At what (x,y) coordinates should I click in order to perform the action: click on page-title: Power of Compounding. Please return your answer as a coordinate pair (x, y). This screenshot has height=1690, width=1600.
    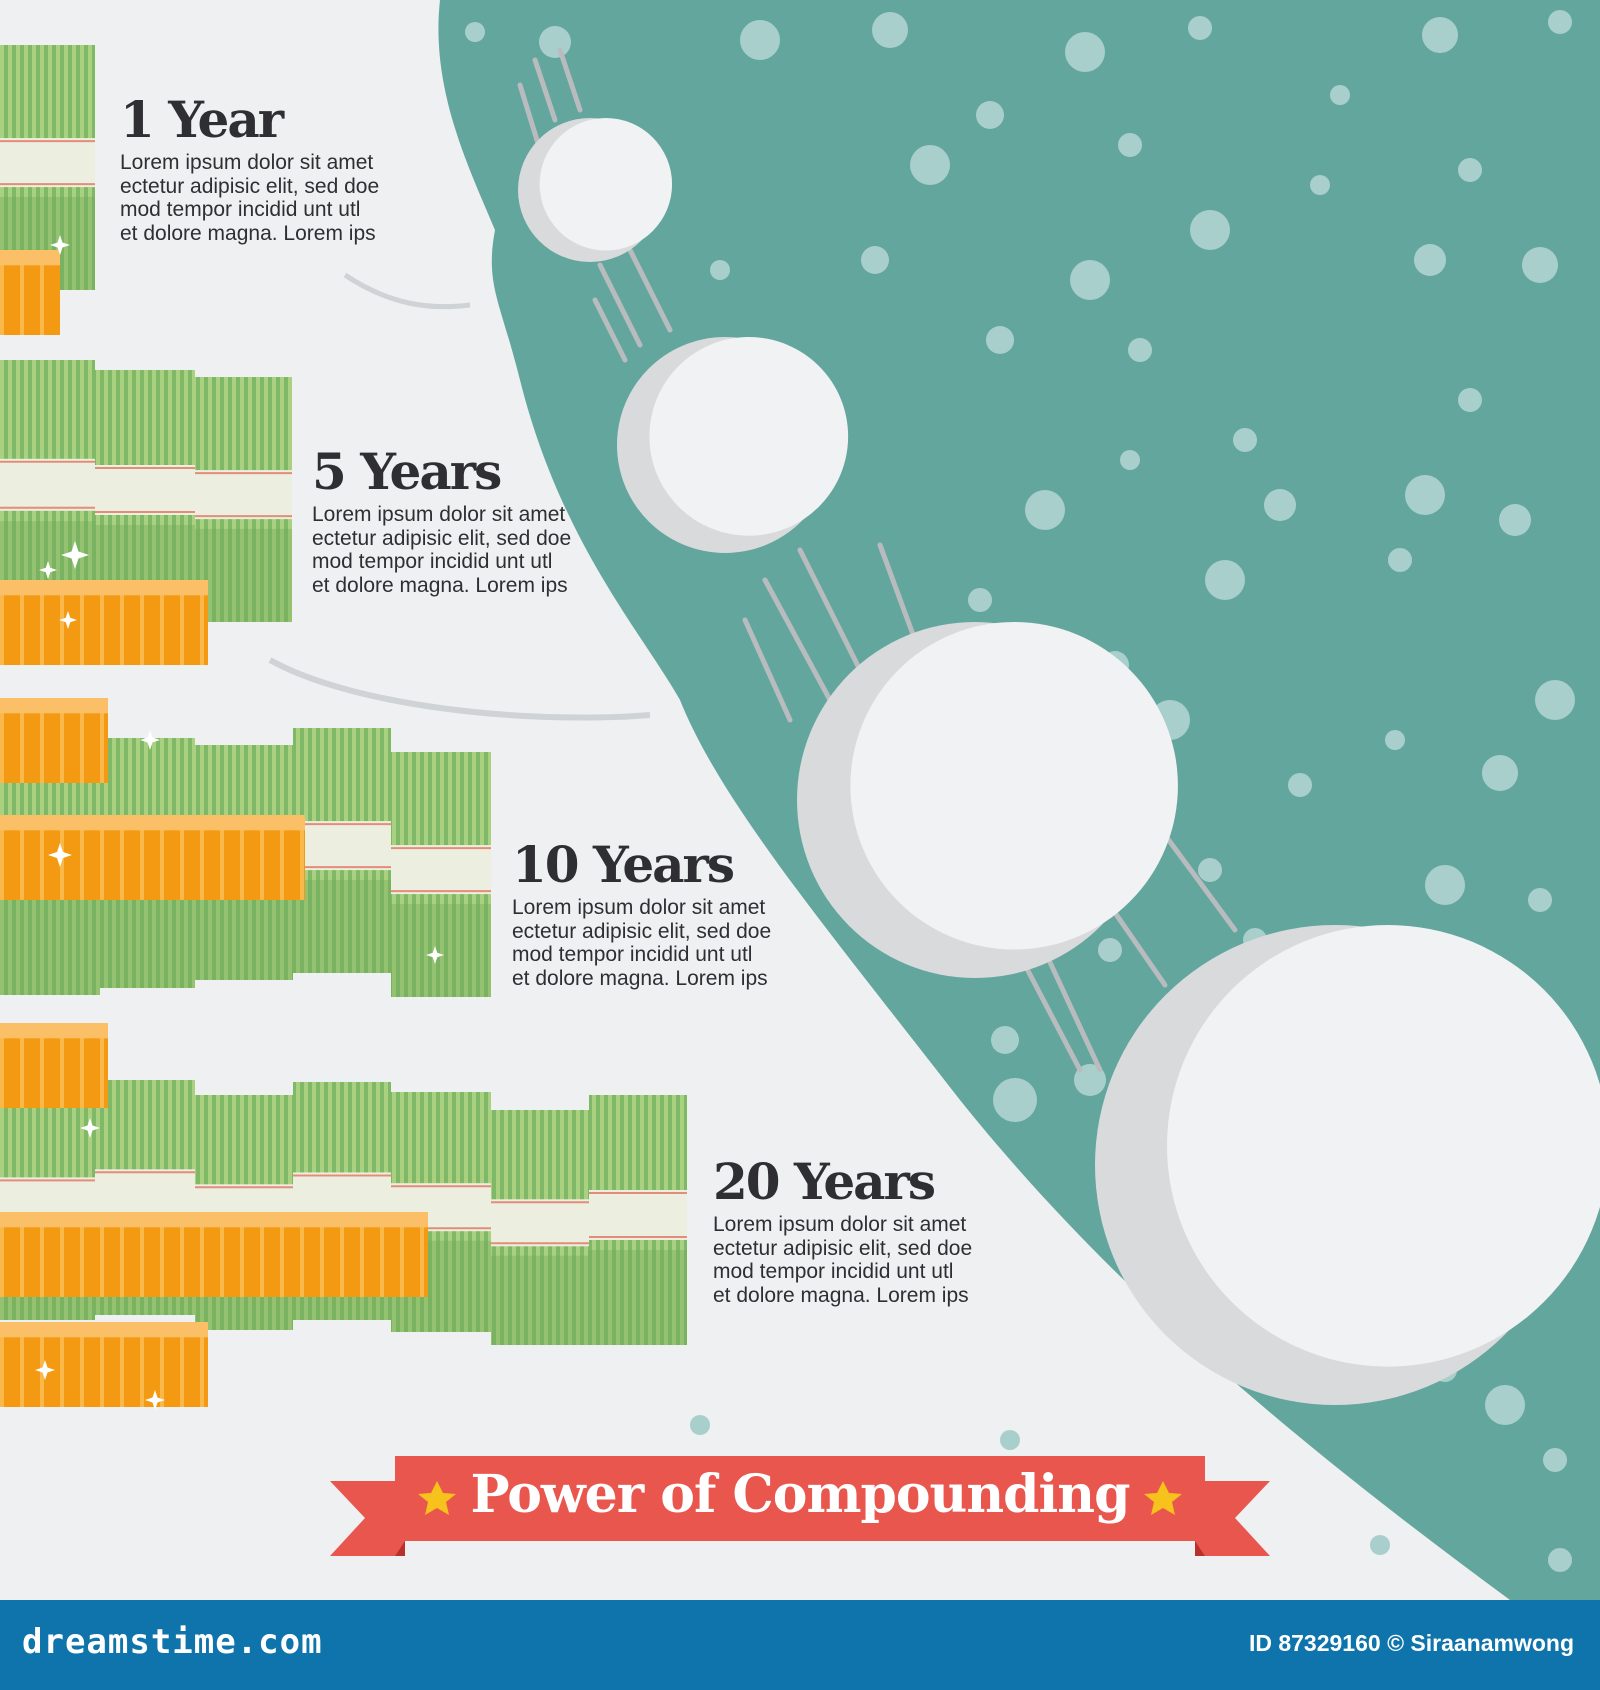
    Looking at the image, I should click on (800, 1494).